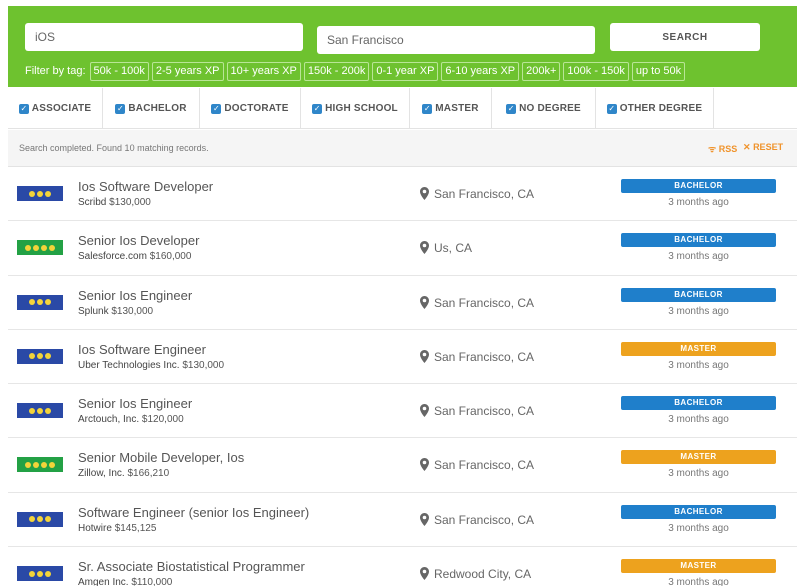 This screenshot has height=586, width=800. I want to click on company-name: Splunk, so click(93, 311).